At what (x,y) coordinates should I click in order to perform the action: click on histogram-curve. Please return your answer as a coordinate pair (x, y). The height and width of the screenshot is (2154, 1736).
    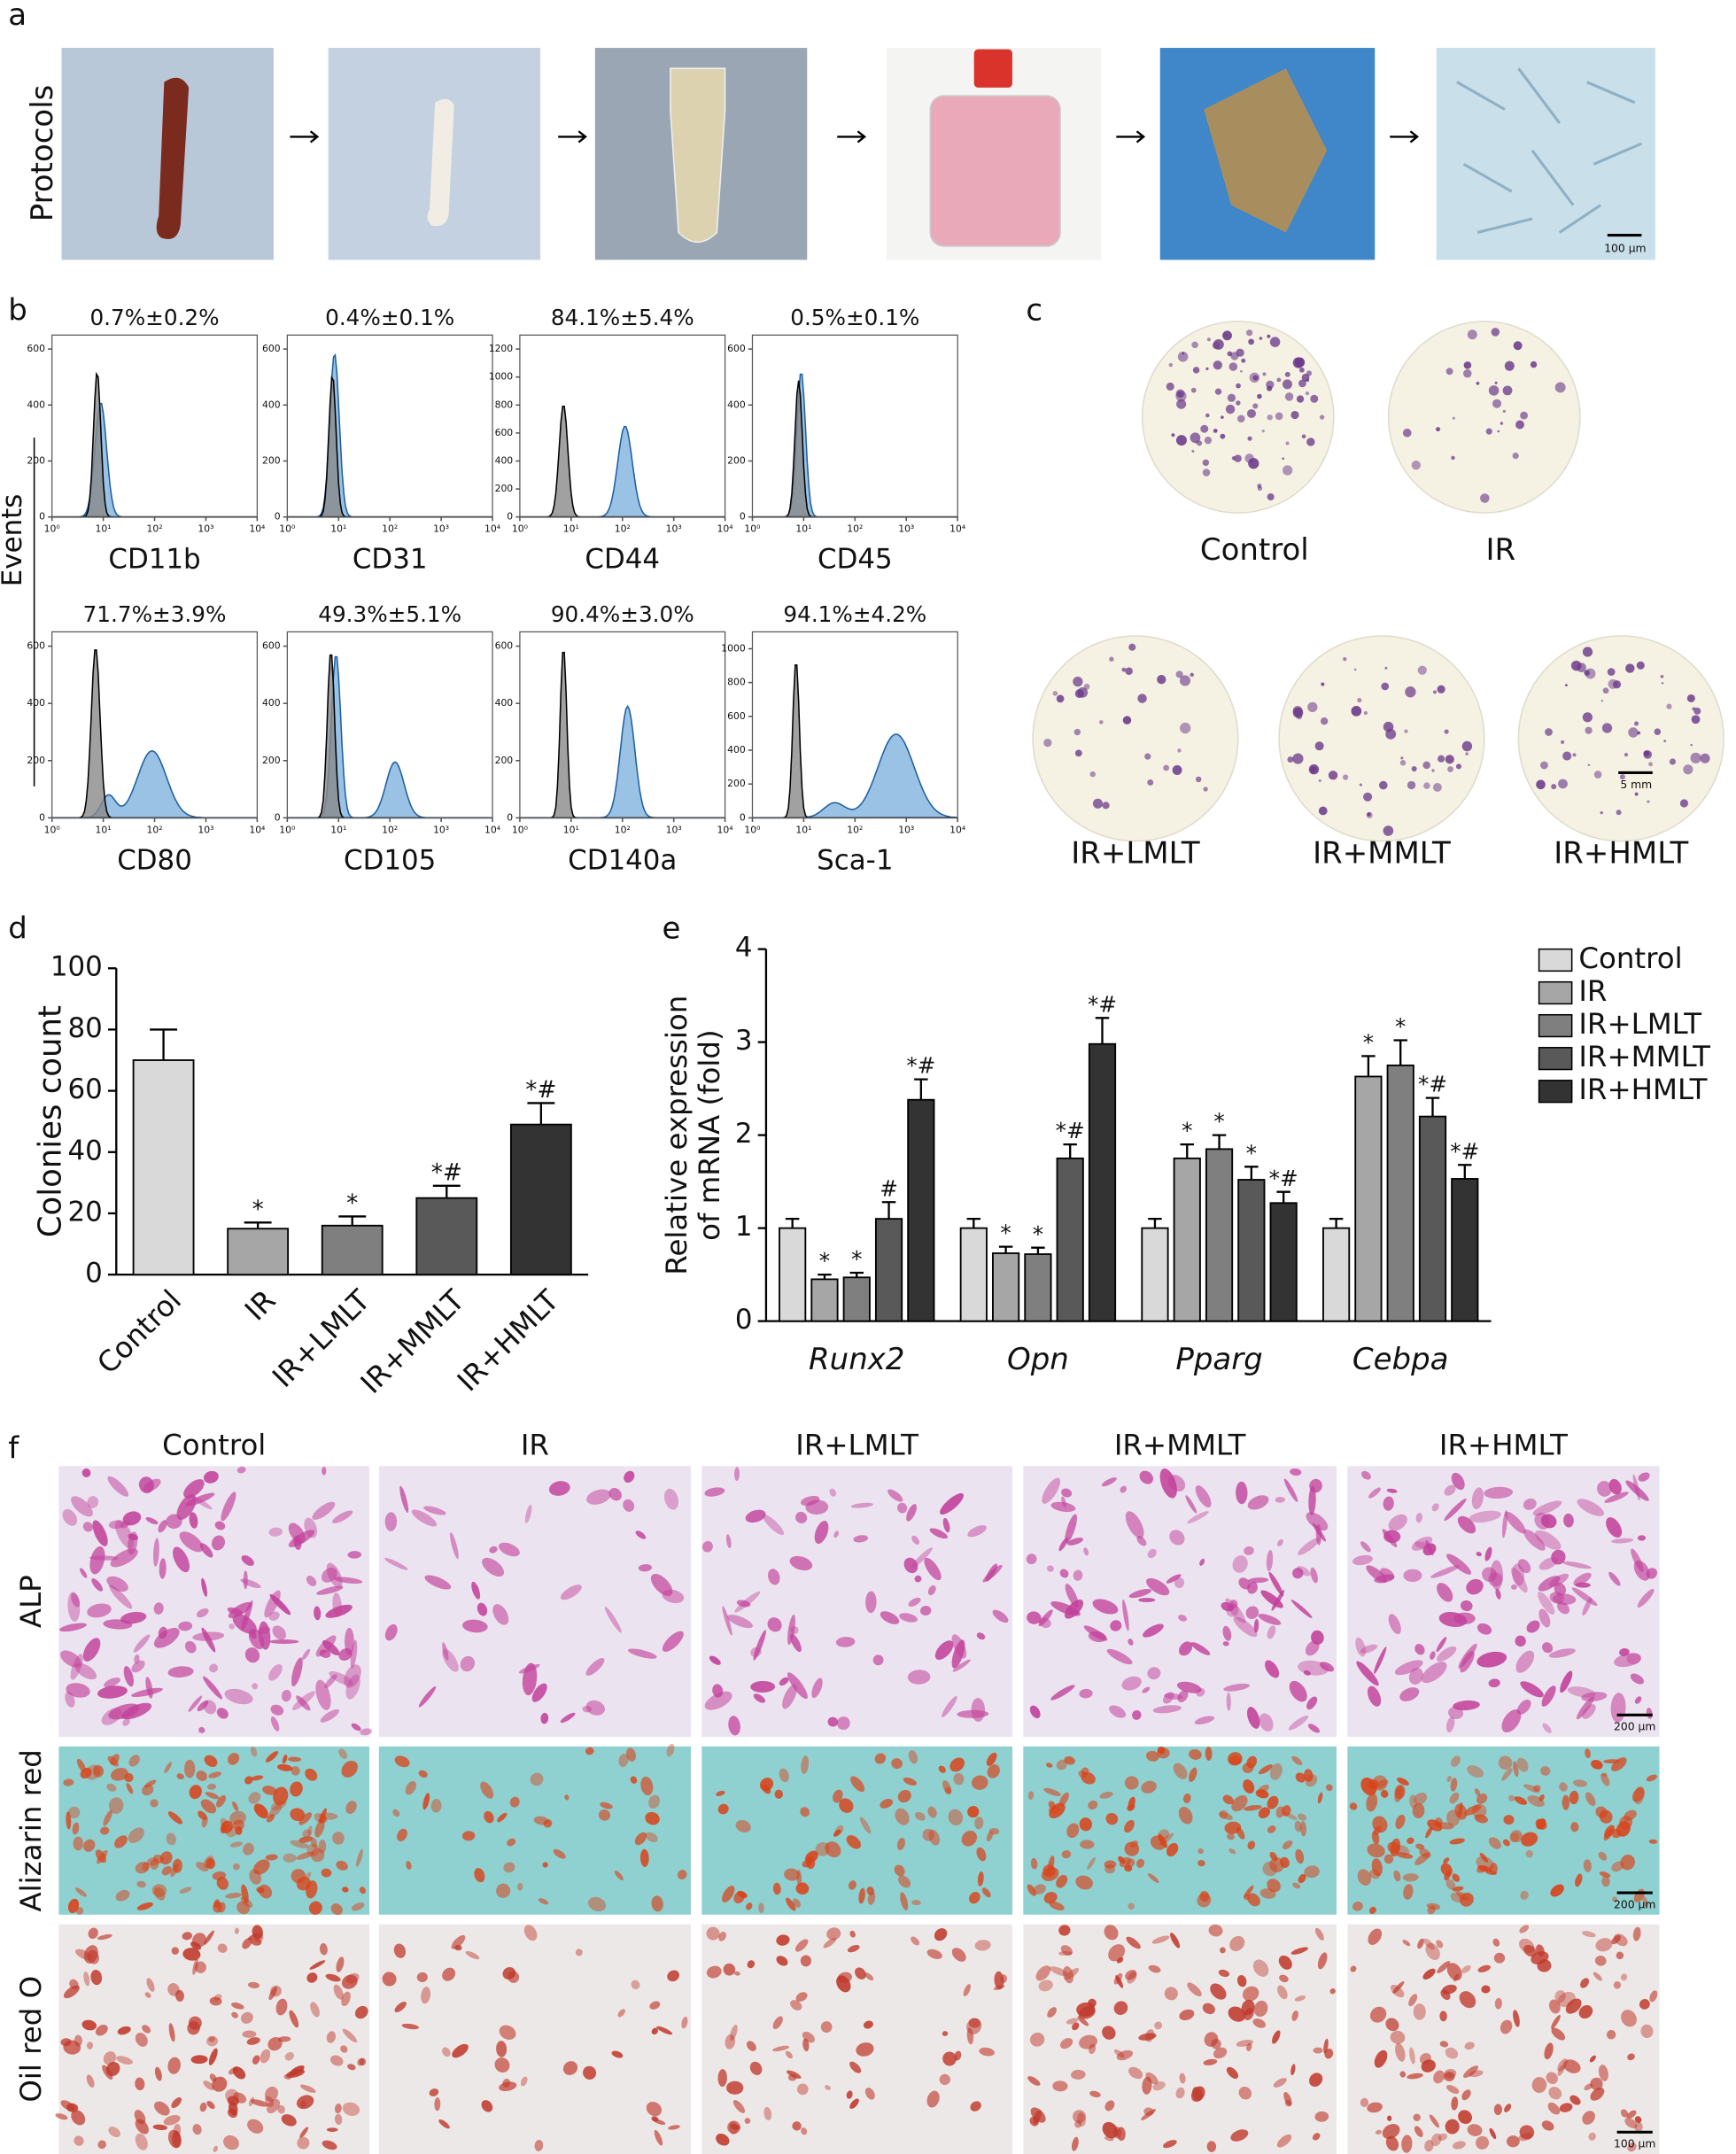
    Looking at the image, I should click on (622, 761).